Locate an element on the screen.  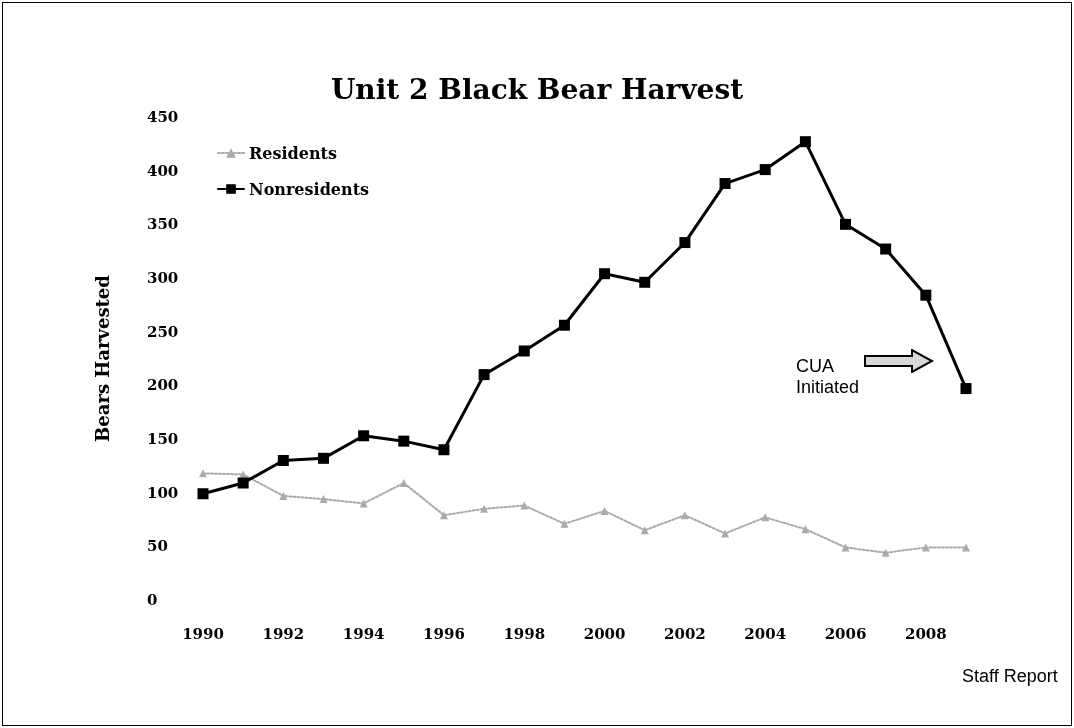
y-tick-label: 200 is located at coordinates (163, 385).